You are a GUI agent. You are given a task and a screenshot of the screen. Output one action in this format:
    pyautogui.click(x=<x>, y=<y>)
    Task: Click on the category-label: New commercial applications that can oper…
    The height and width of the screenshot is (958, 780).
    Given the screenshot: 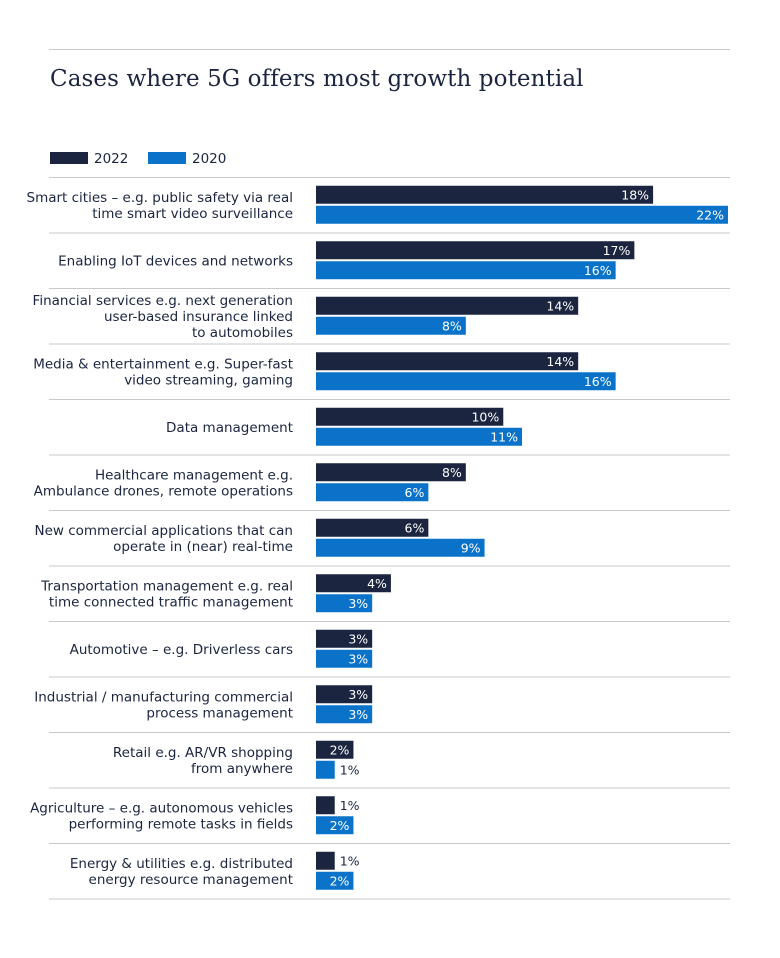 What is the action you would take?
    pyautogui.click(x=163, y=539)
    